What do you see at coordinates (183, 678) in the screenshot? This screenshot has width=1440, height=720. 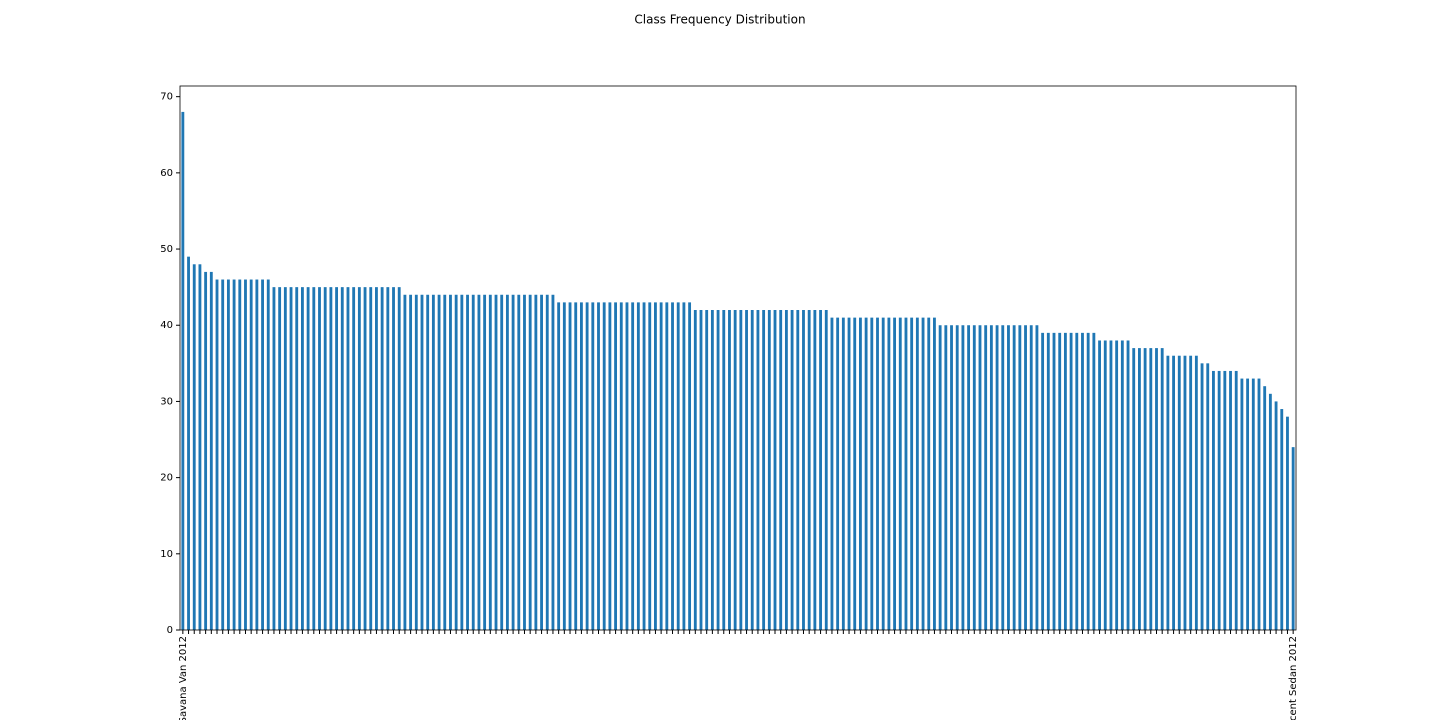 I see `x-tick-label: GMC Savana Van 2012` at bounding box center [183, 678].